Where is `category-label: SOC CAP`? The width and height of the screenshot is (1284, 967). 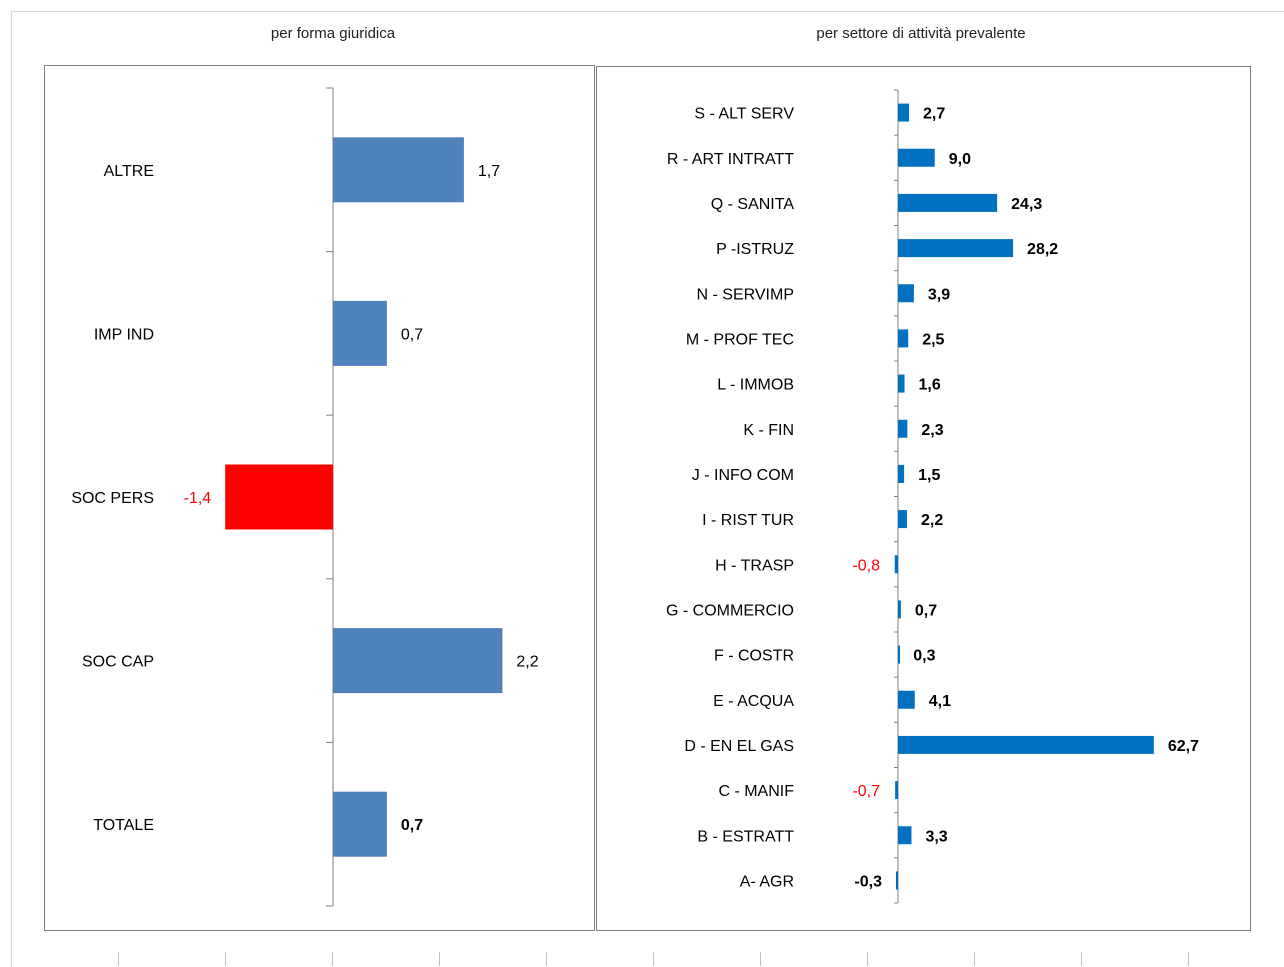 category-label: SOC CAP is located at coordinates (118, 662).